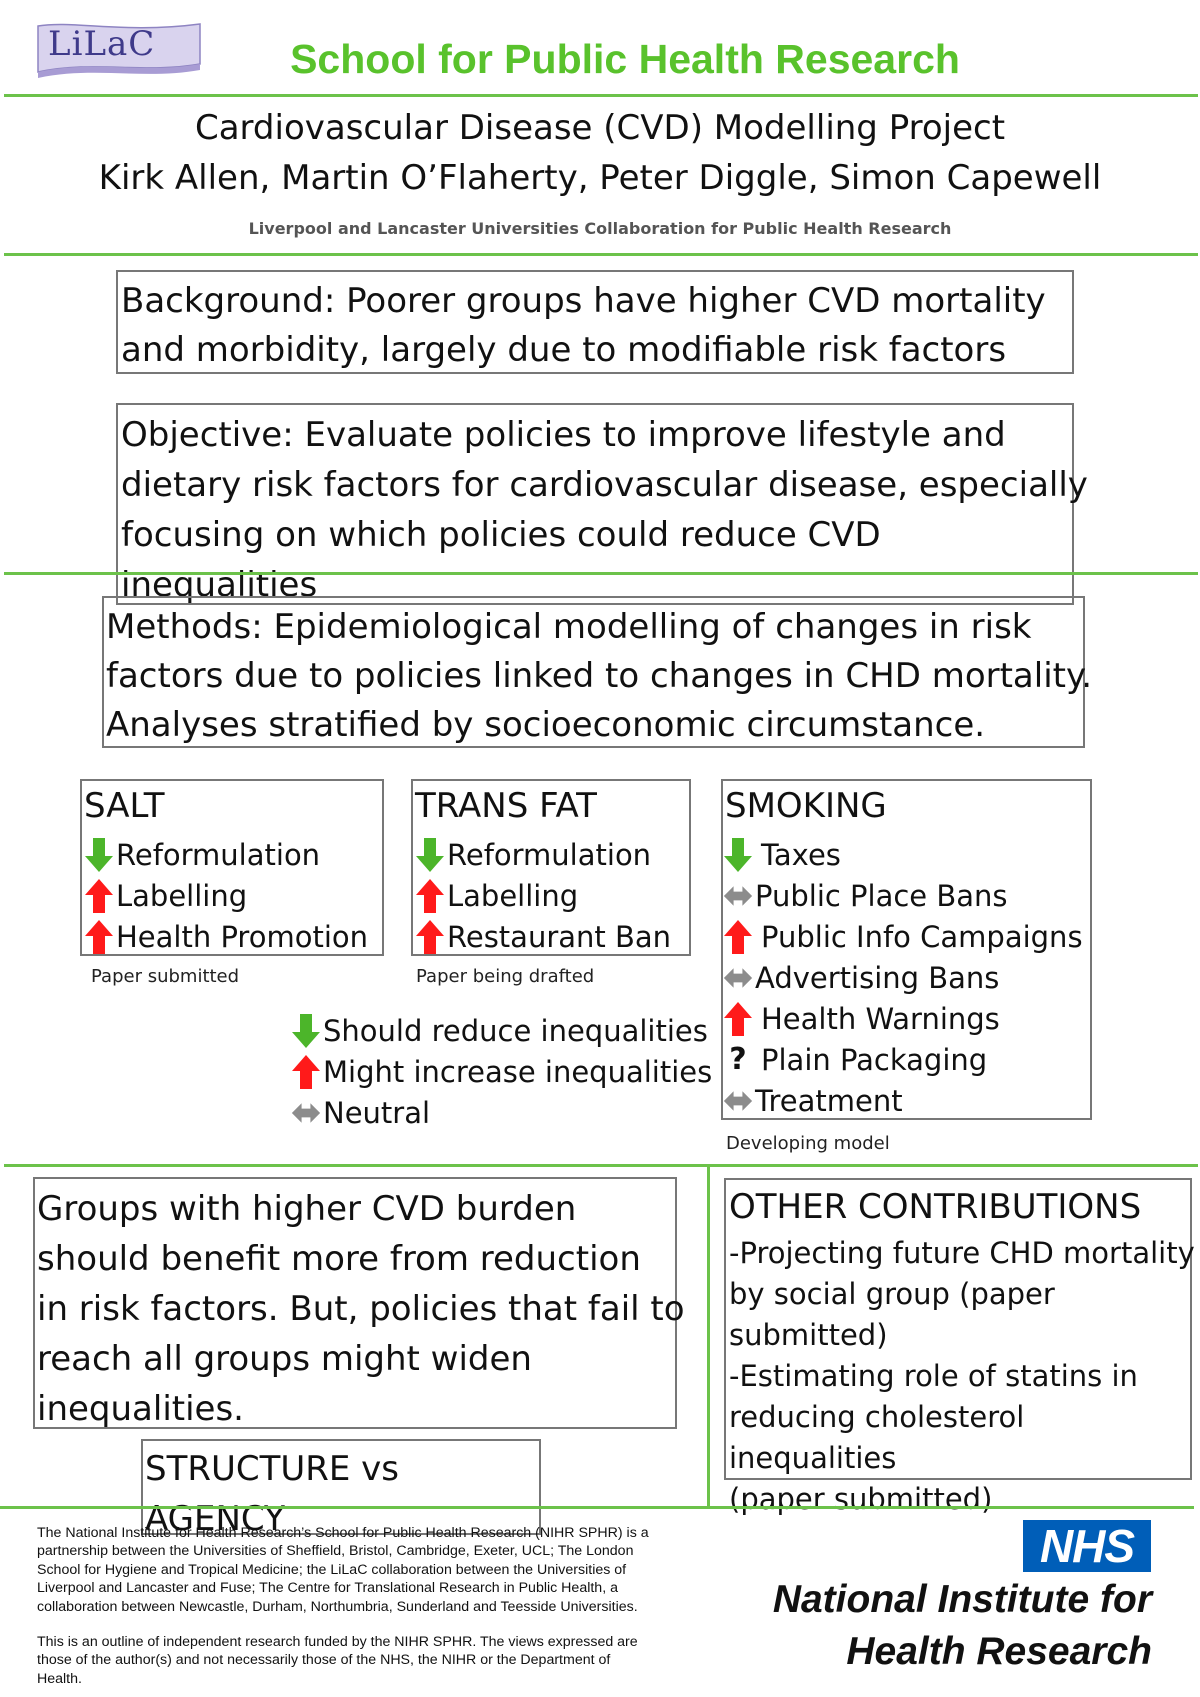 The height and width of the screenshot is (1697, 1200). I want to click on salt-heading: SALT, so click(124, 806).